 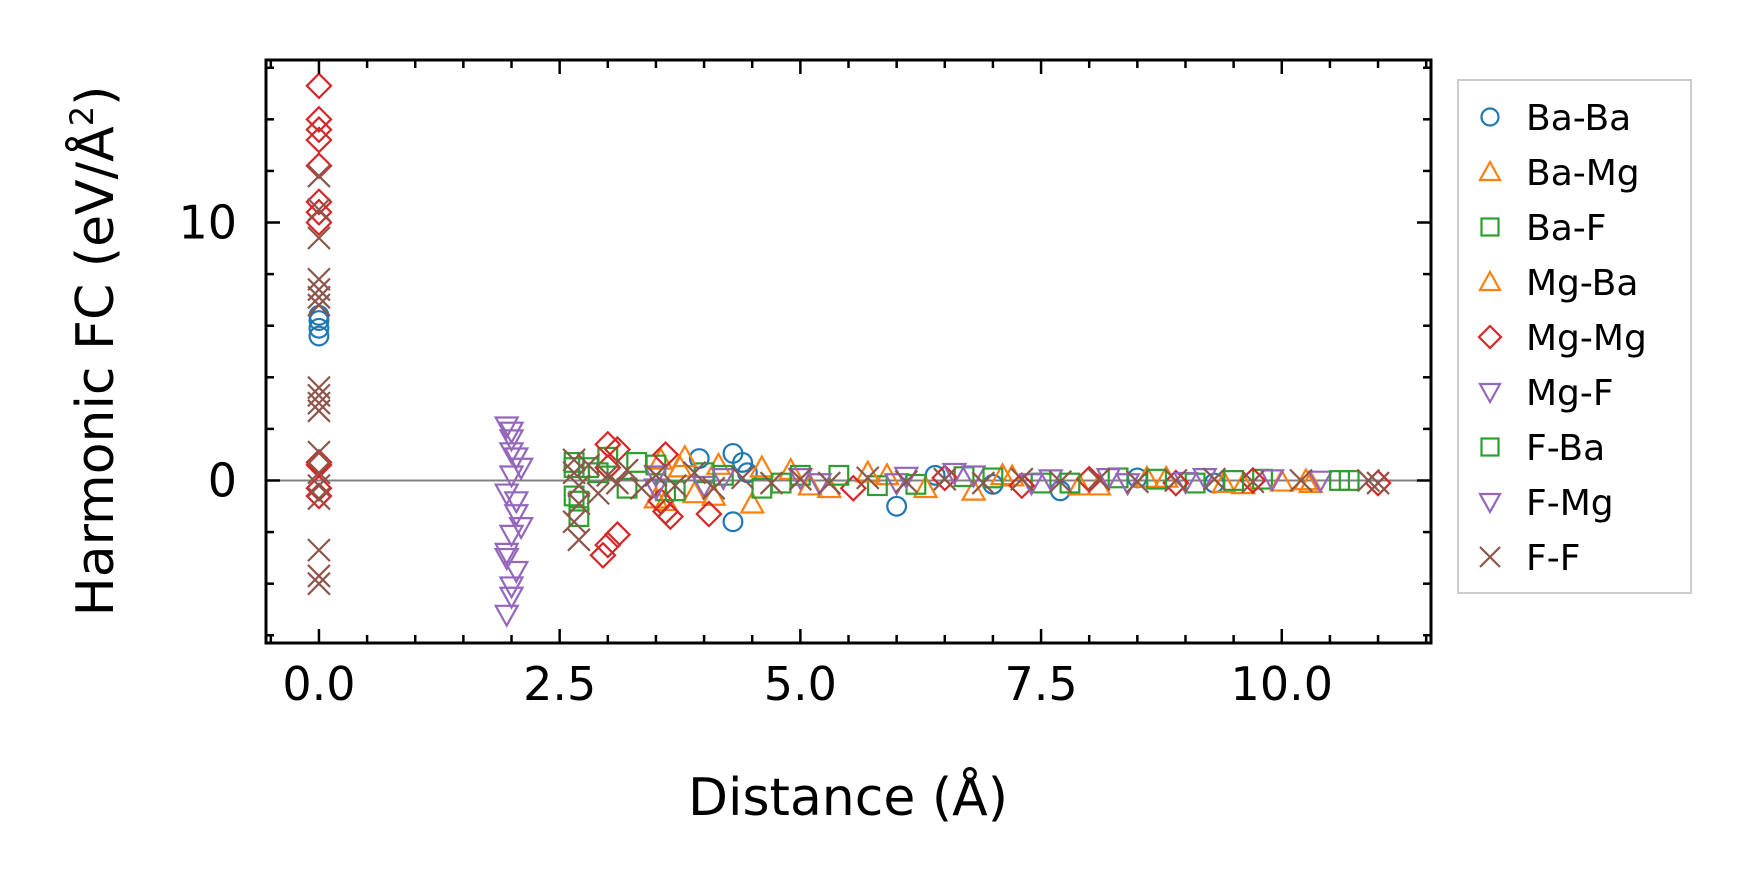 What do you see at coordinates (207, 223) in the screenshot?
I see `y-tick-label: 10` at bounding box center [207, 223].